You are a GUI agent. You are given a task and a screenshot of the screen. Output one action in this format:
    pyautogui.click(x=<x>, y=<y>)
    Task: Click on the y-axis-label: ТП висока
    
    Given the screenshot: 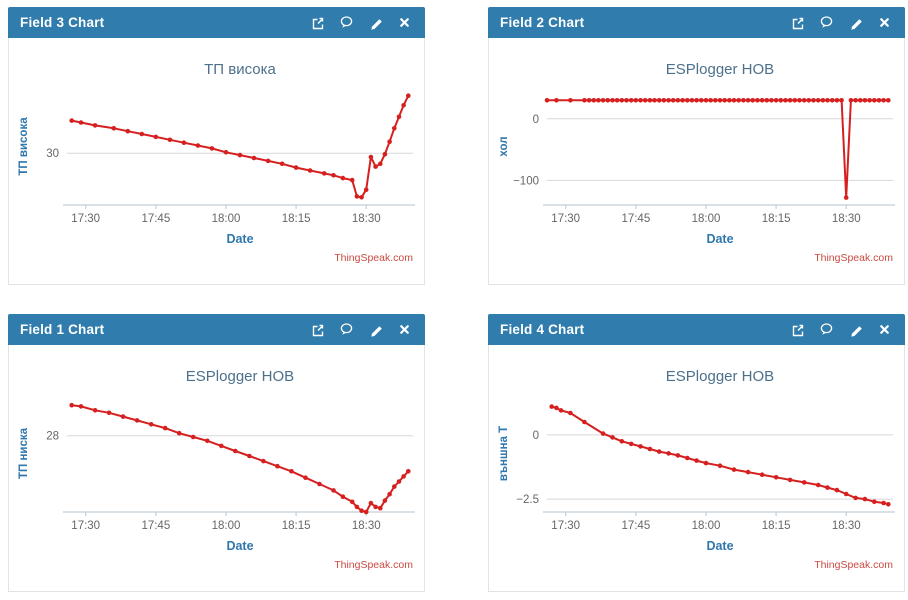 What is the action you would take?
    pyautogui.click(x=24, y=146)
    